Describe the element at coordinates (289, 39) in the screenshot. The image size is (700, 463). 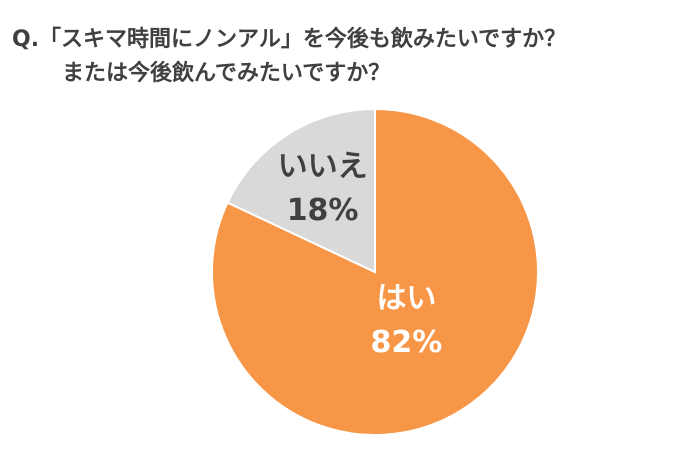
I see `chart-title: Q.「スキマ時間にノンアル」を今後も飲みたいですか？` at that location.